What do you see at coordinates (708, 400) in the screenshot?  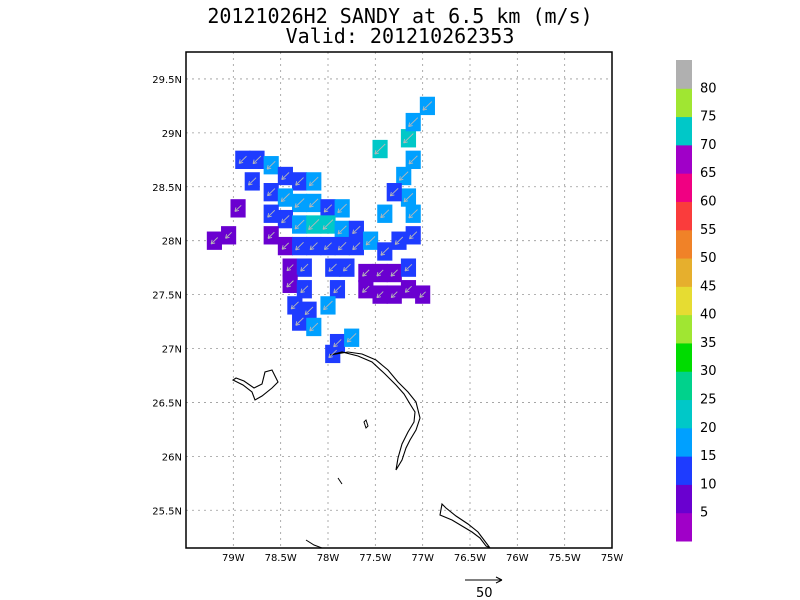 I see `colorbar-label: 25` at bounding box center [708, 400].